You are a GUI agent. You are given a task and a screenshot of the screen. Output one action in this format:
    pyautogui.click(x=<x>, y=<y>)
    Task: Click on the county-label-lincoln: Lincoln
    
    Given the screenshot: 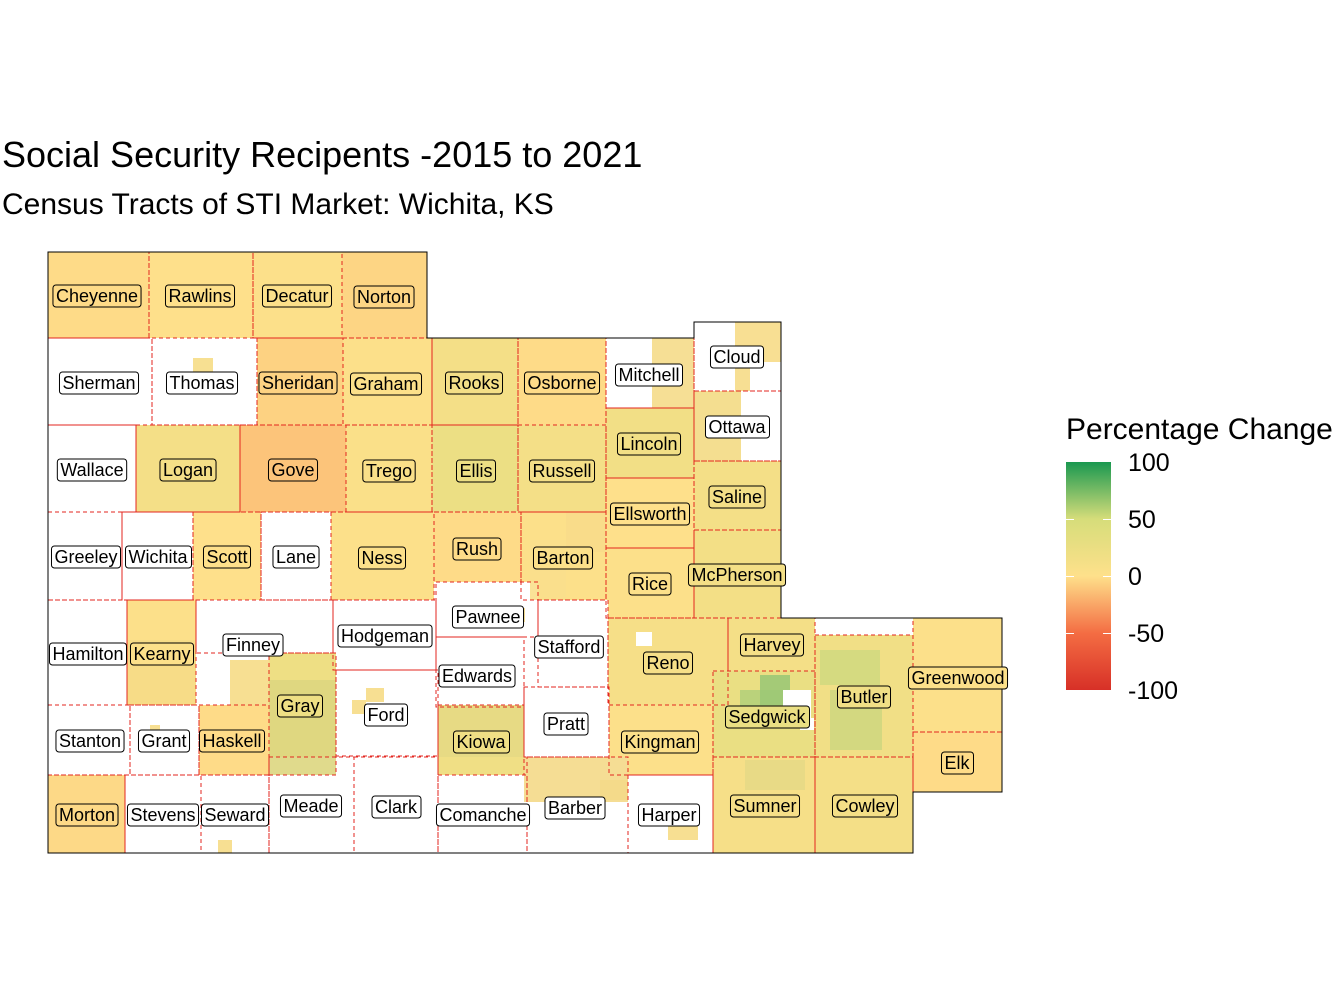 What is the action you would take?
    pyautogui.click(x=649, y=444)
    